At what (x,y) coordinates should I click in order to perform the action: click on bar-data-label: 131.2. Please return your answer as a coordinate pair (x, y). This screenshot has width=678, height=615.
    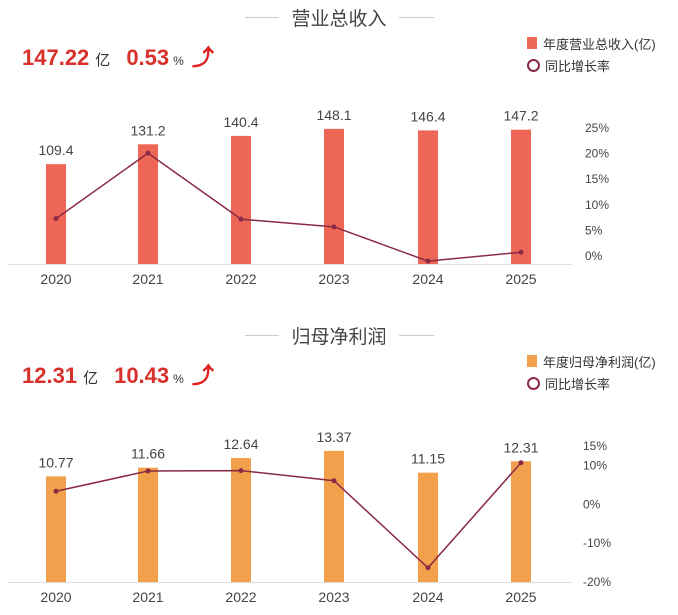
    Looking at the image, I should click on (147, 130).